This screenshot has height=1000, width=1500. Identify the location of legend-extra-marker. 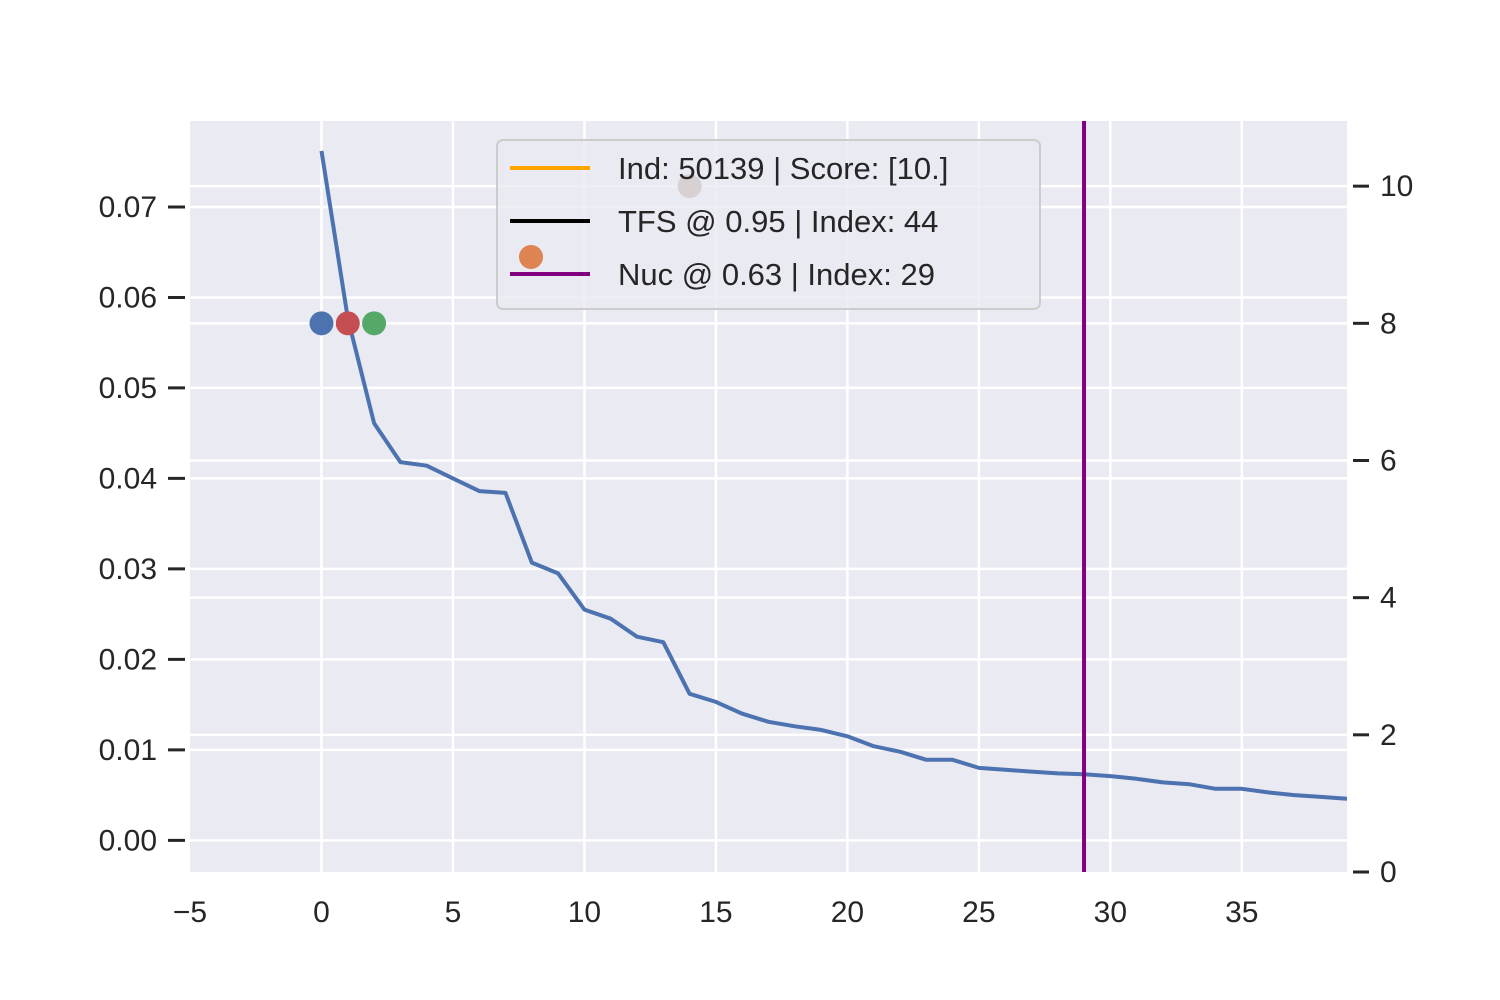
(531, 257).